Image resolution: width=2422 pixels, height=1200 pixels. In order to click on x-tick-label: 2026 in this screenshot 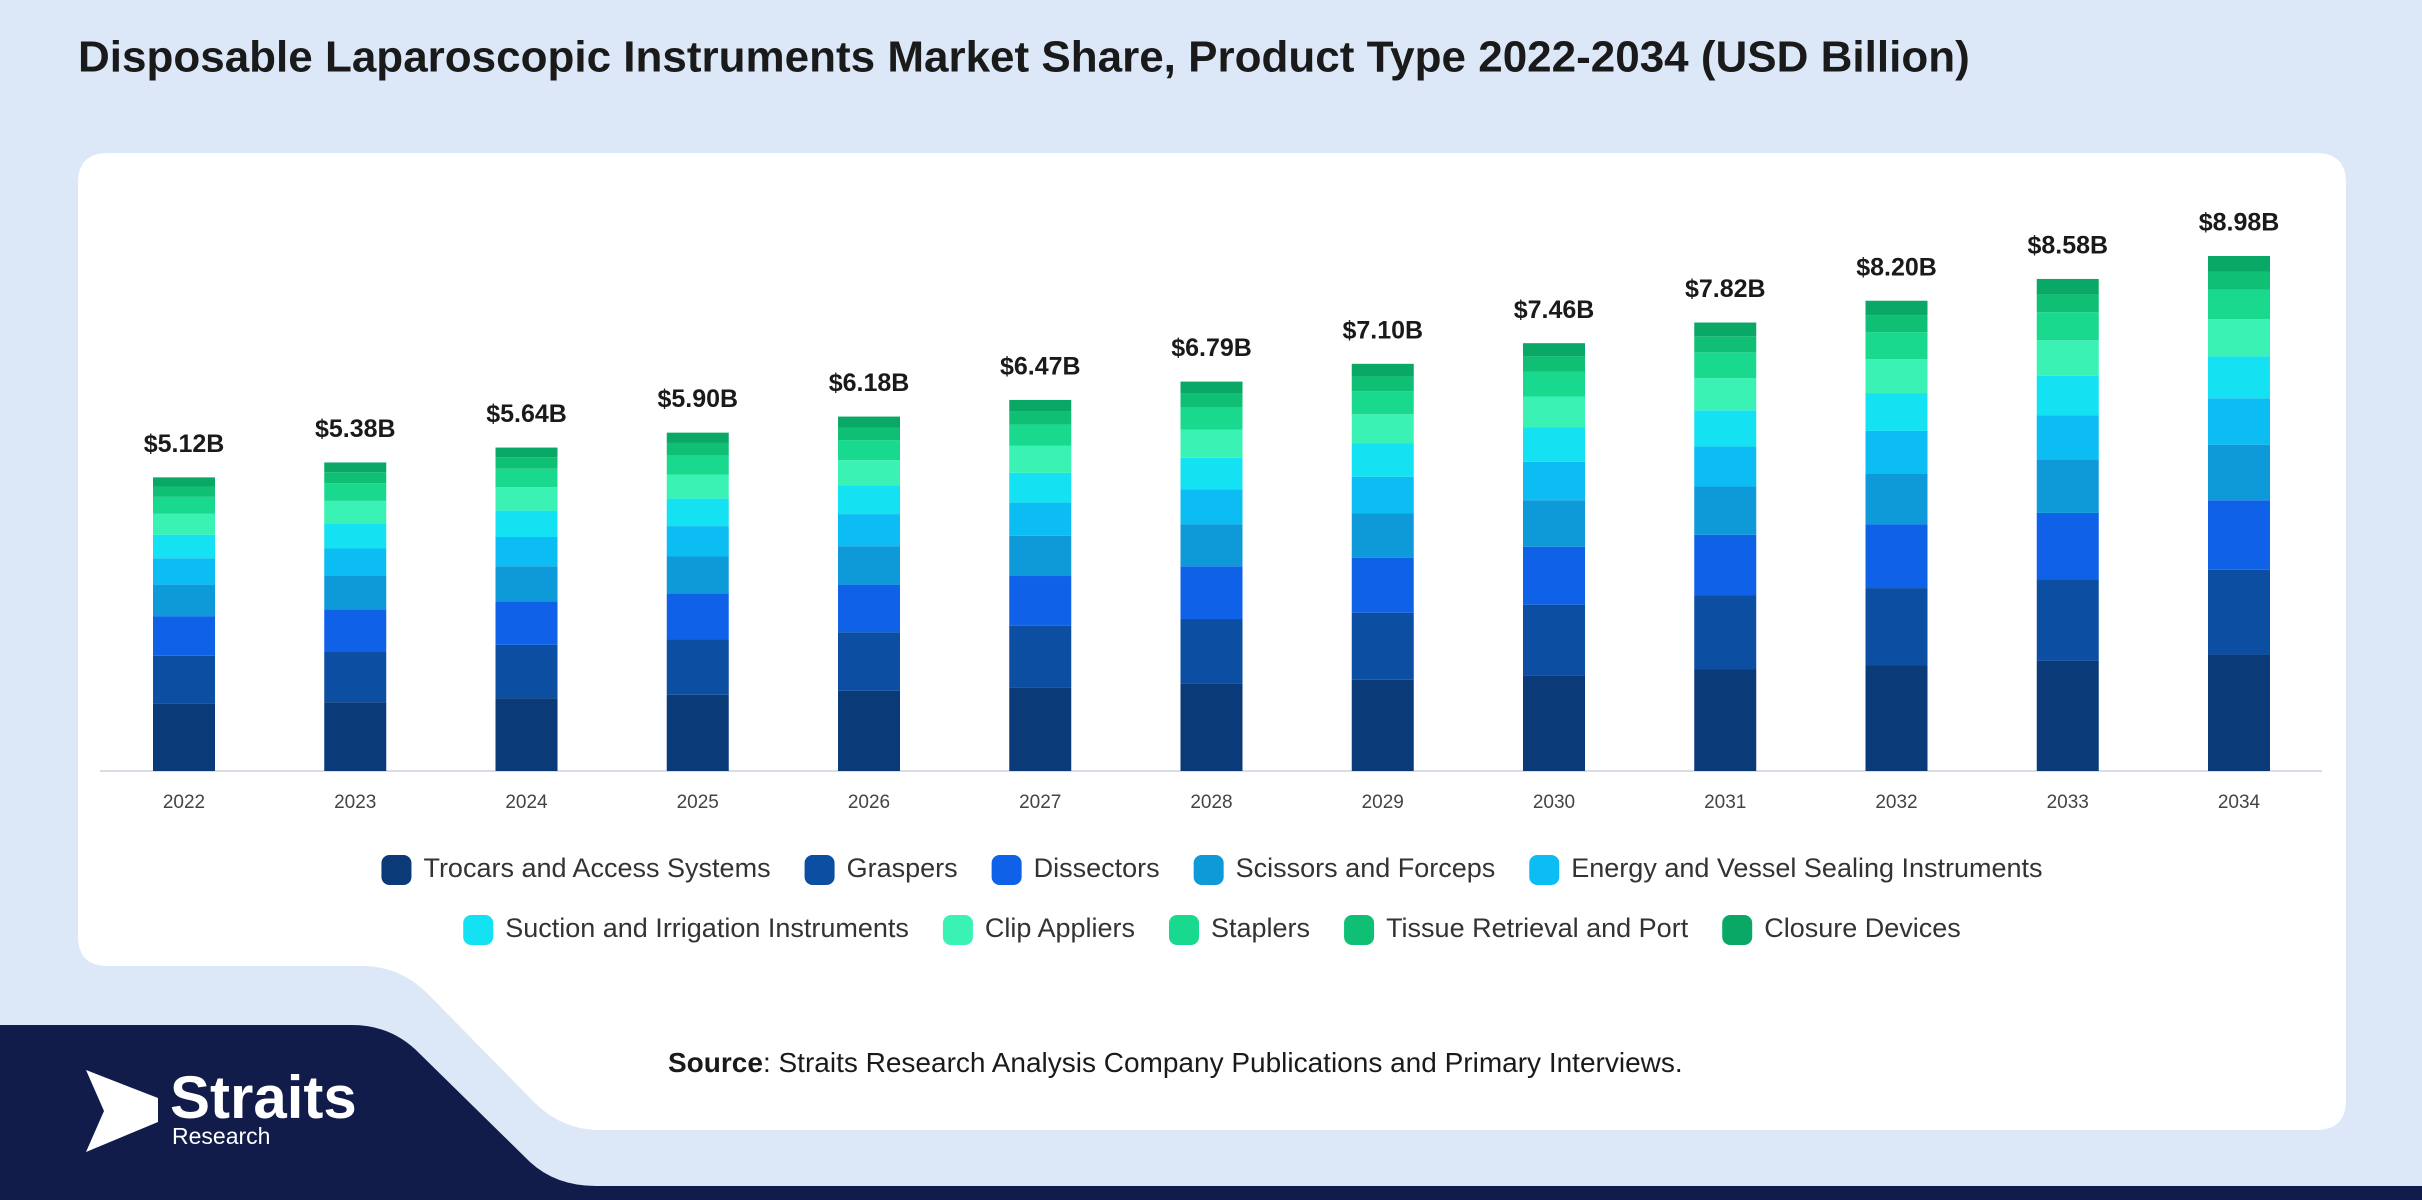, I will do `click(869, 802)`.